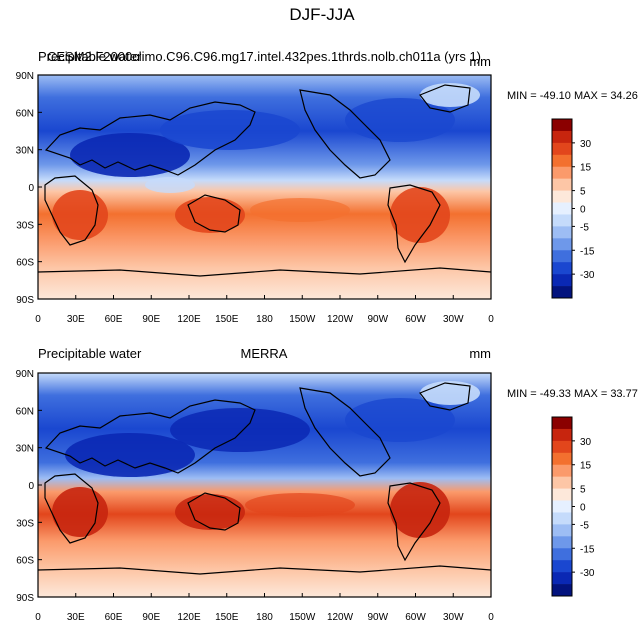 The height and width of the screenshot is (627, 644). I want to click on top-y-tick-label: 0, so click(31, 188).